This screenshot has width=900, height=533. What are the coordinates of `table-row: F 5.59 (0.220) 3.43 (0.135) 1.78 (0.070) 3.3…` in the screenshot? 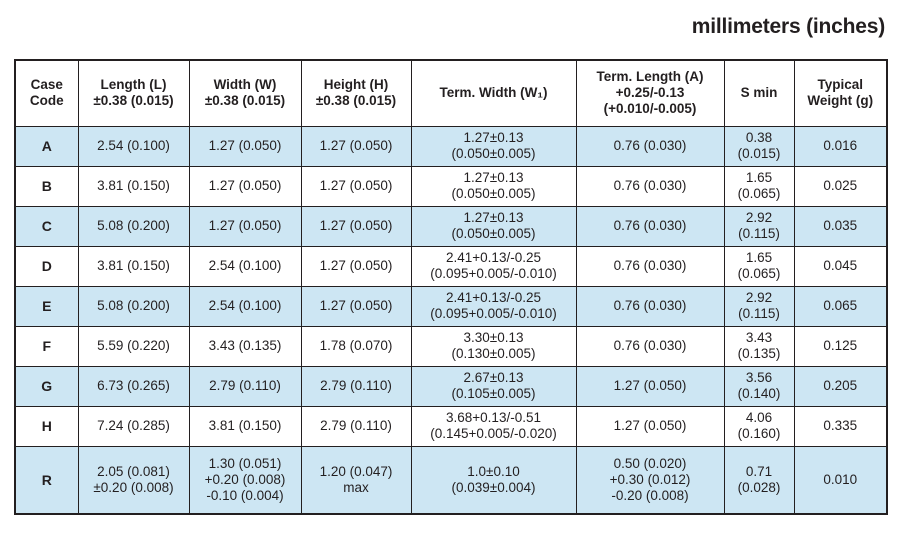 It's located at (451, 346).